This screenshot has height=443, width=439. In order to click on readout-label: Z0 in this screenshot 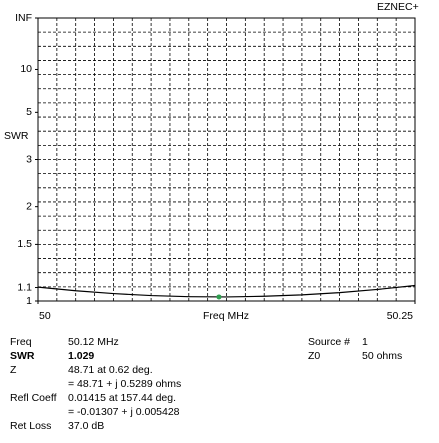, I will do `click(314, 356)`.